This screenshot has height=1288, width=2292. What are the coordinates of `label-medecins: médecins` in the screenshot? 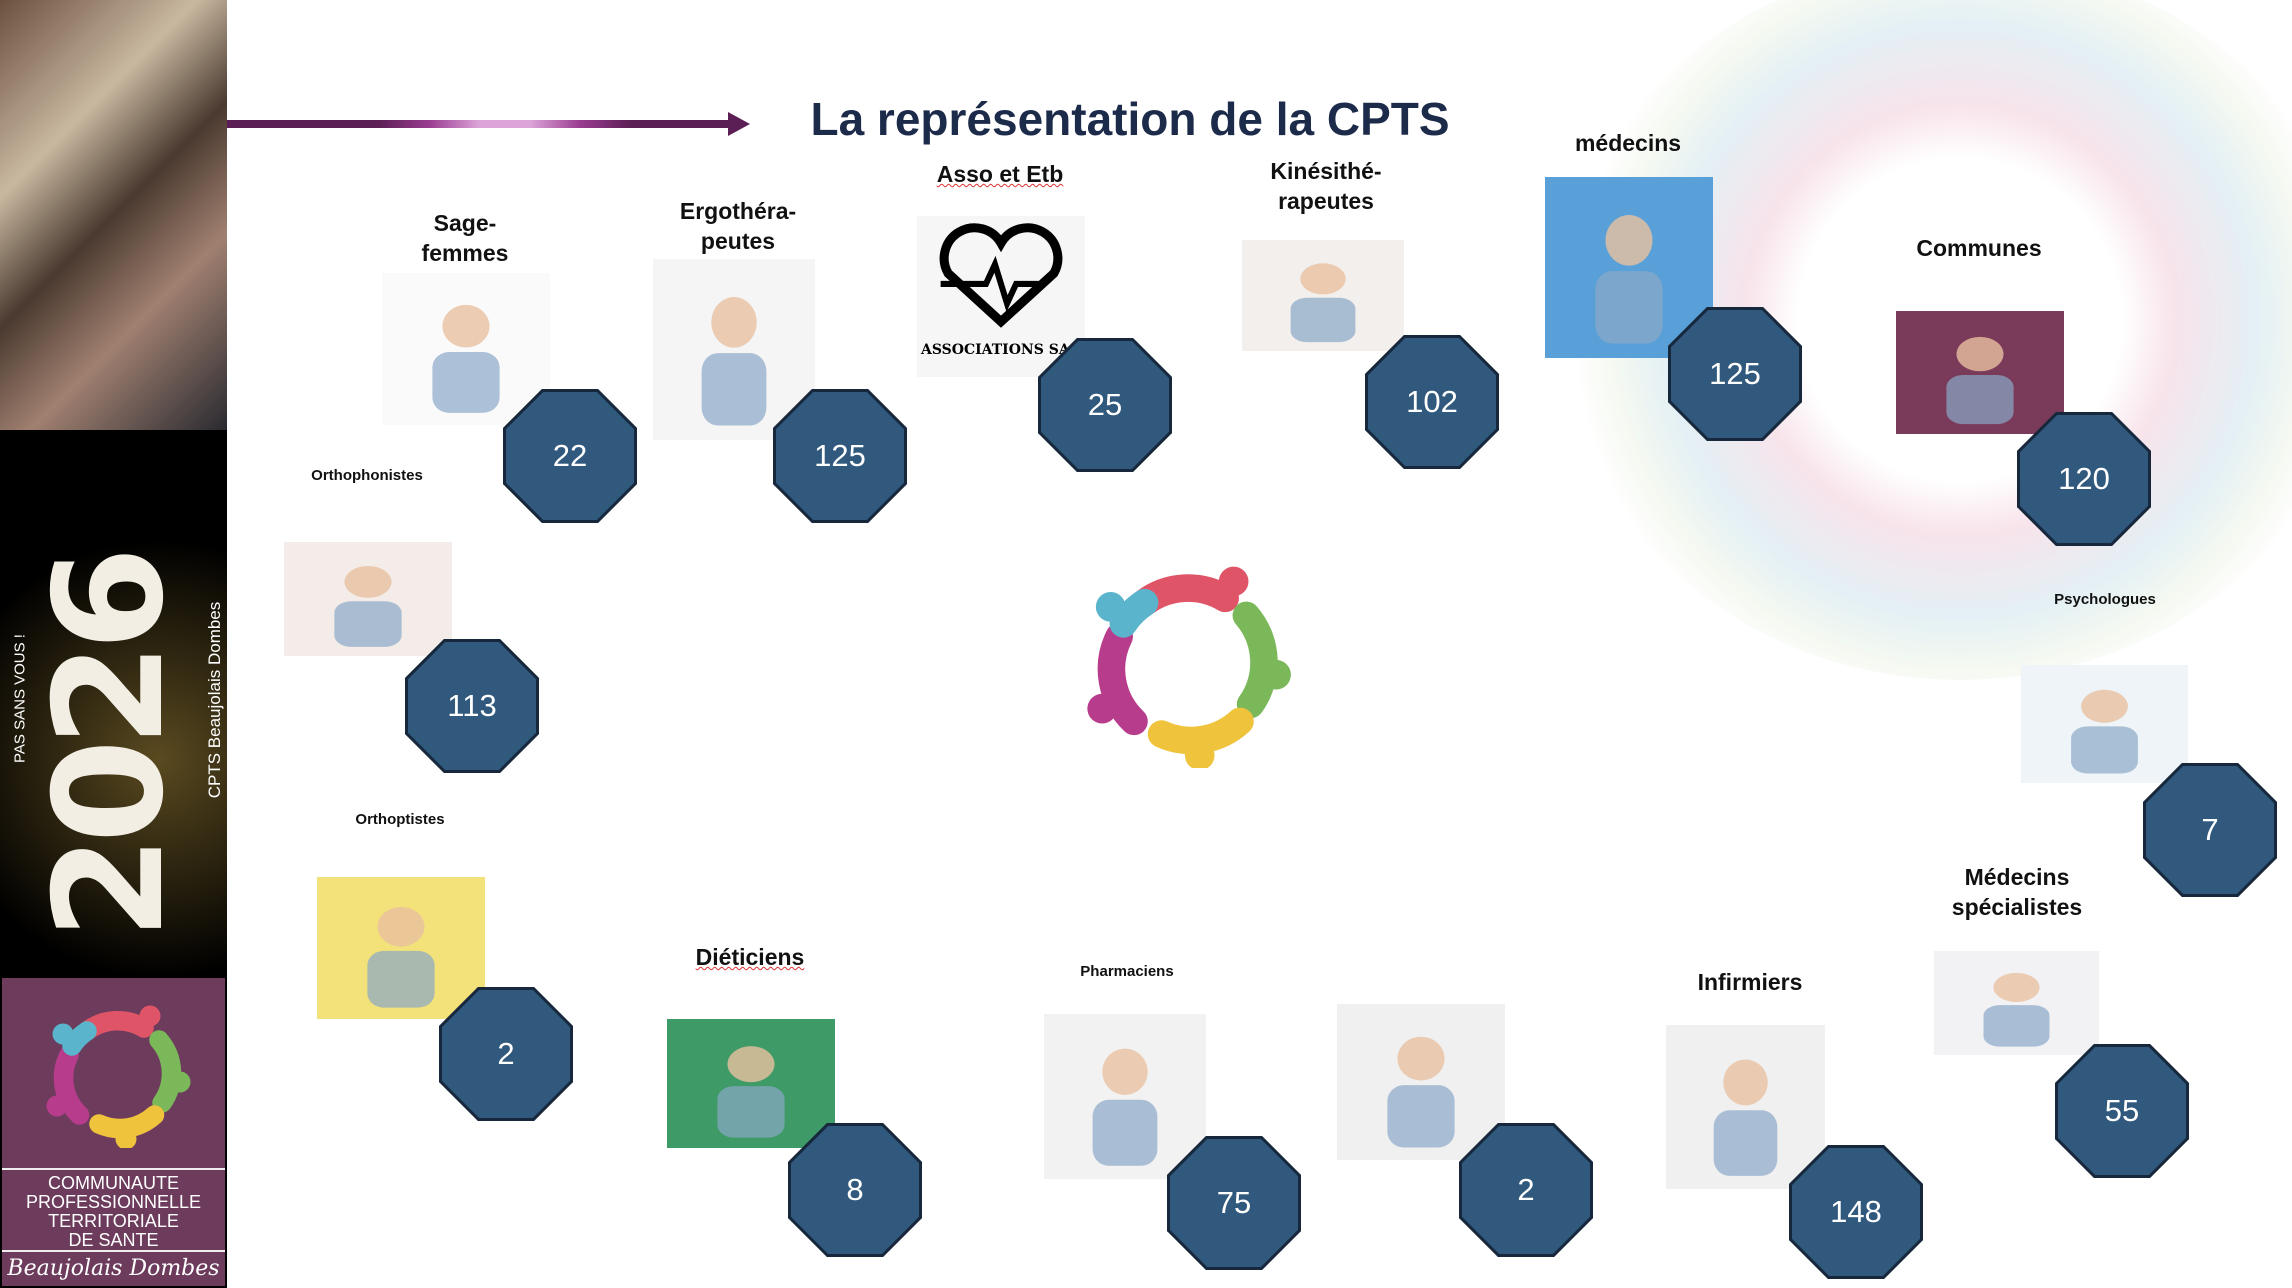 It's located at (1628, 143).